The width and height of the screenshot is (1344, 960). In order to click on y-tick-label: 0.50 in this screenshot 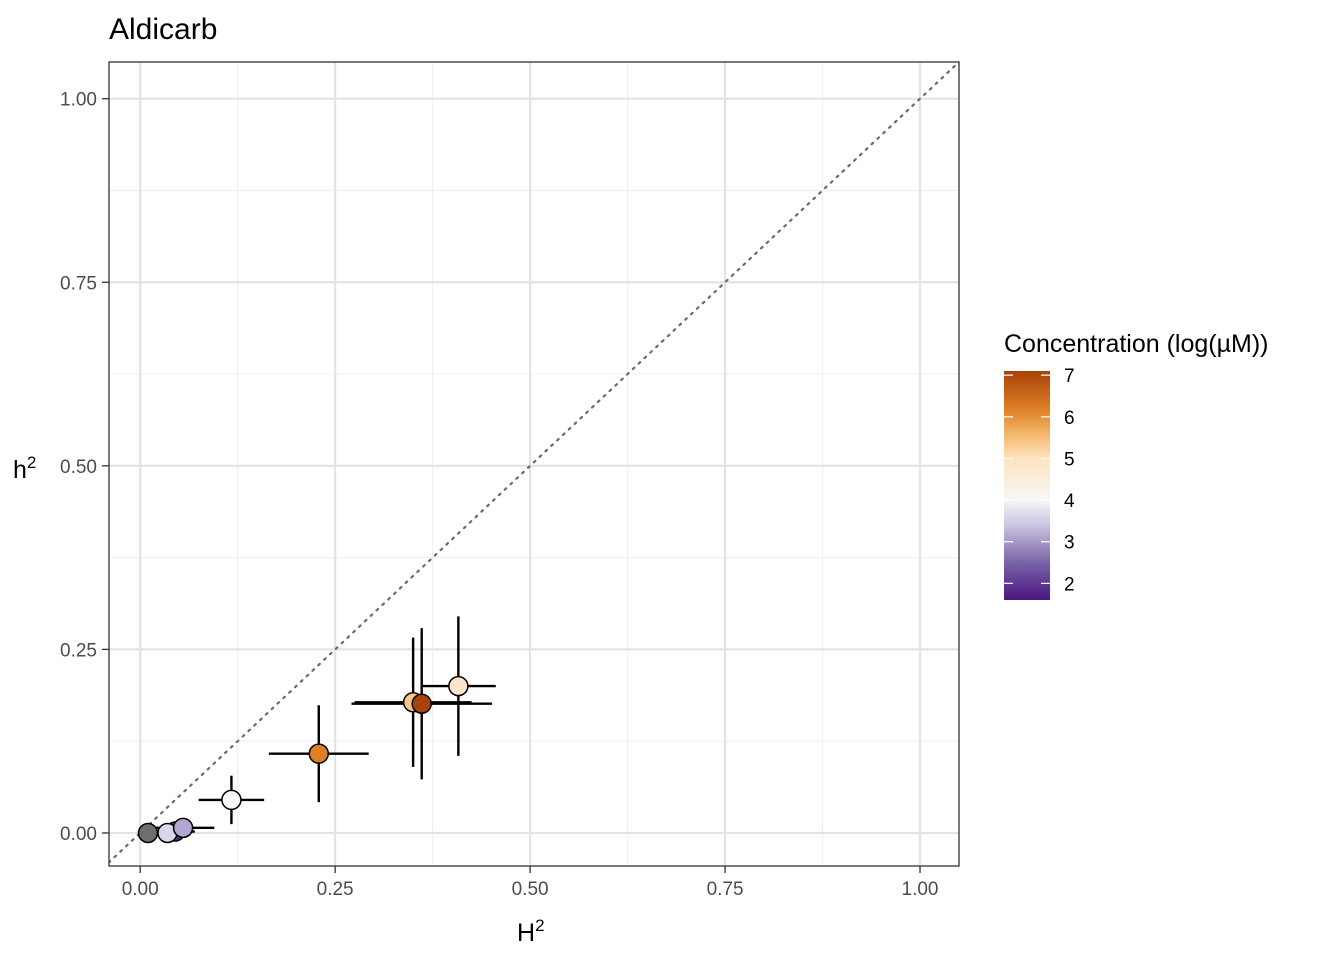, I will do `click(78, 467)`.